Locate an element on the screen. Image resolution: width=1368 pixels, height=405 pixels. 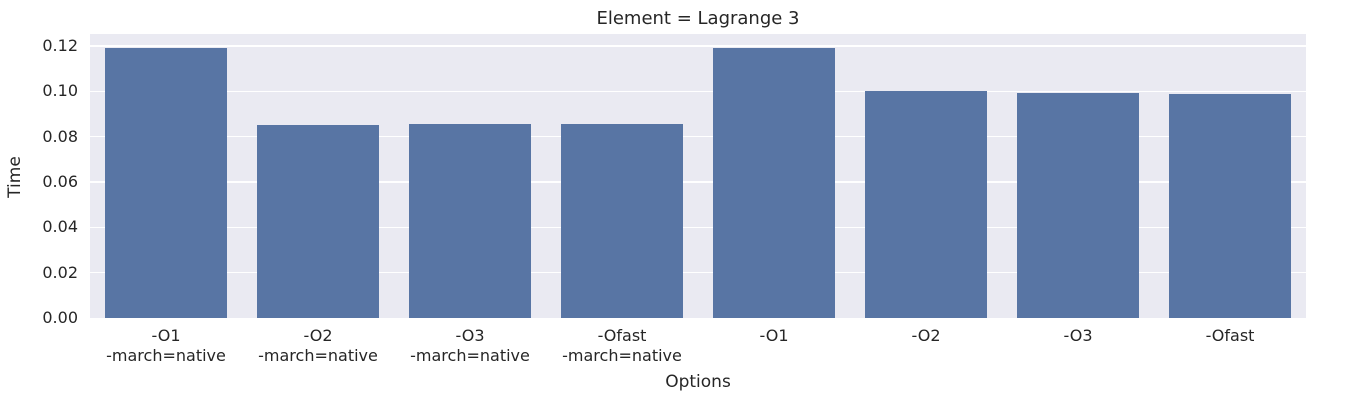
x-tick-label: -O2 is located at coordinates (926, 335).